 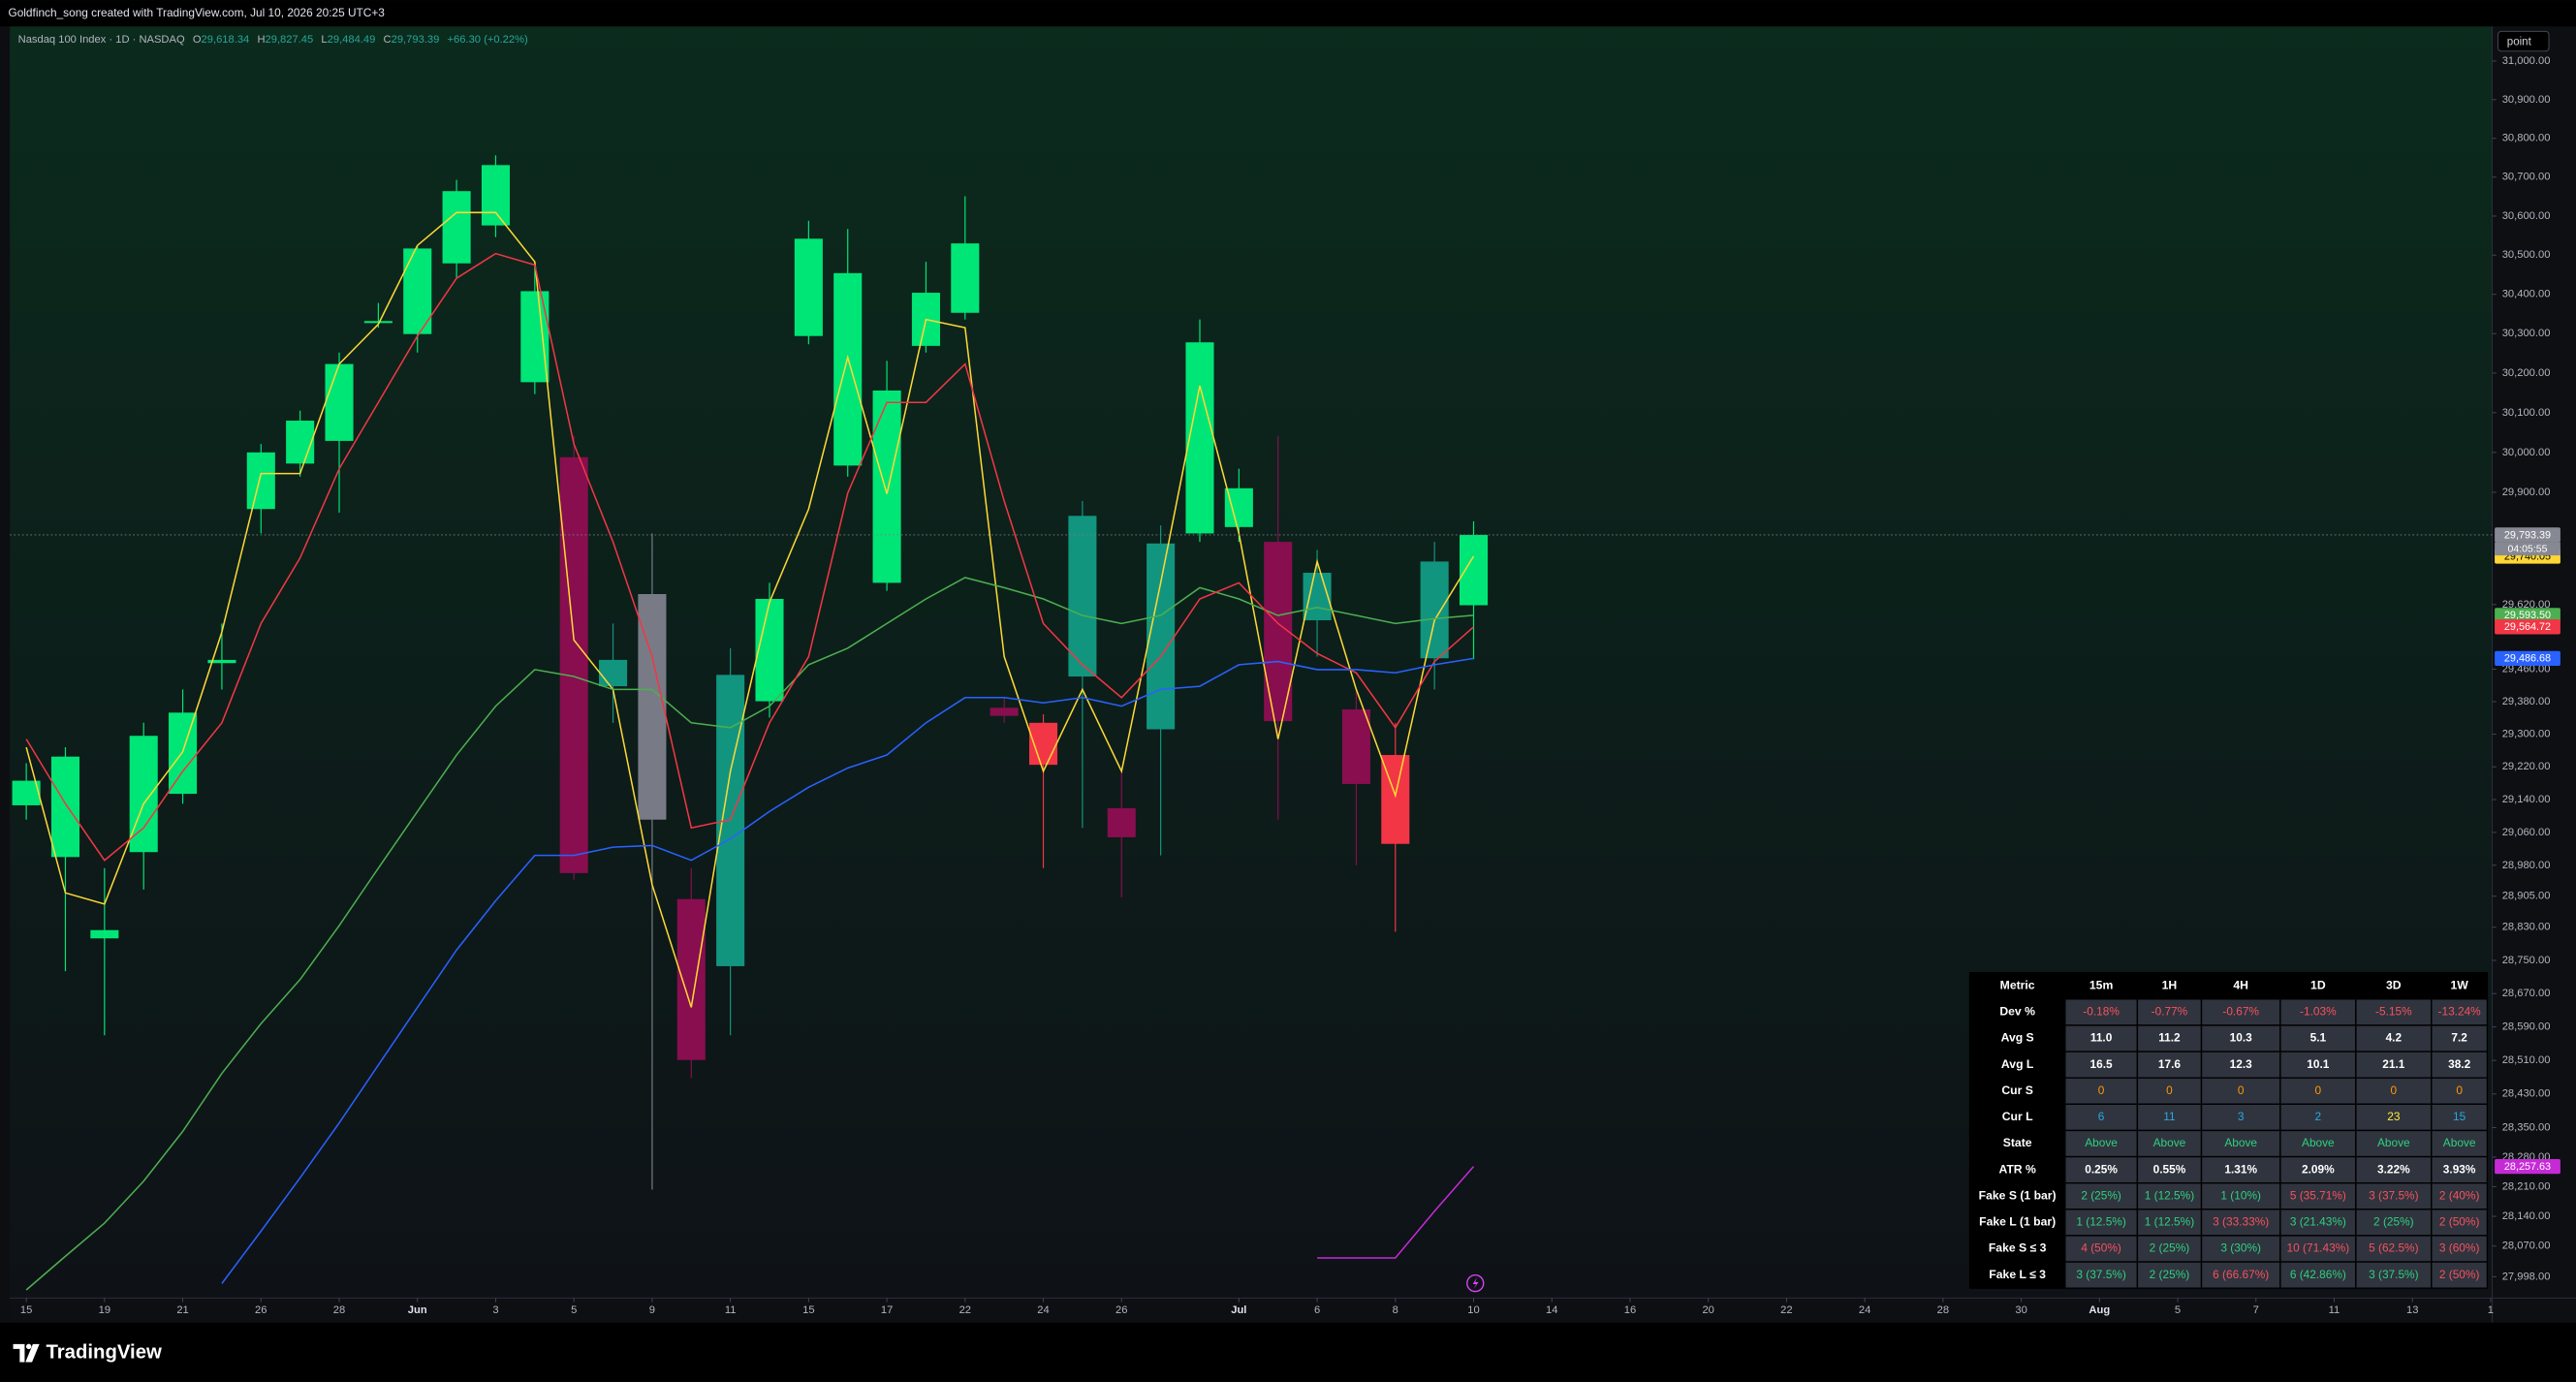 I want to click on close-price-label: 29,793.39, so click(x=2527, y=535).